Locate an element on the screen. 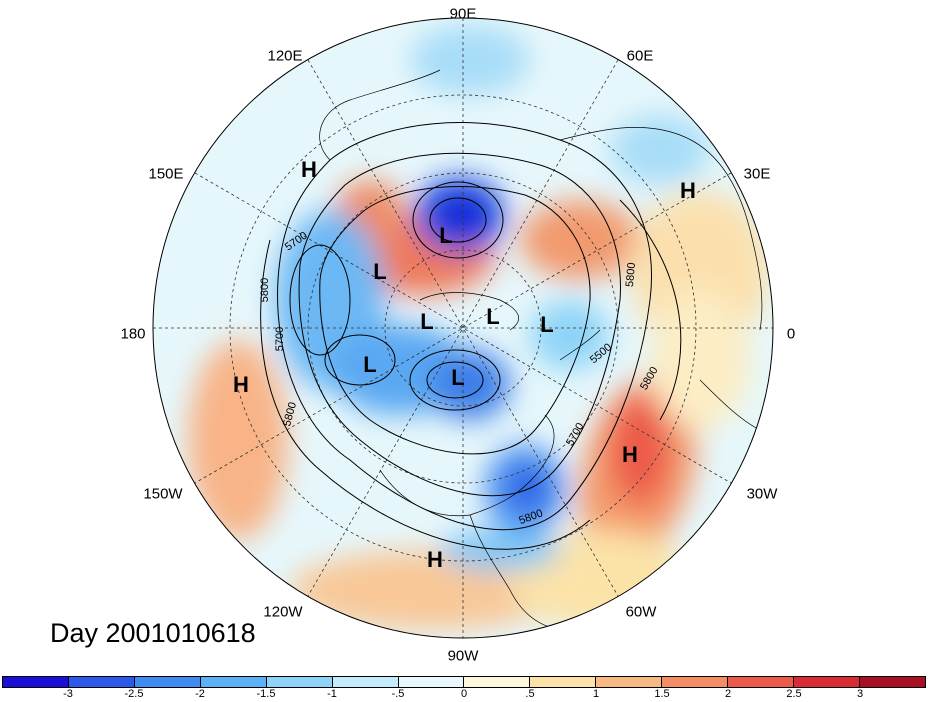 Image resolution: width=928 pixels, height=702 pixels. colorbar-tick-label: 3 is located at coordinates (860, 694).